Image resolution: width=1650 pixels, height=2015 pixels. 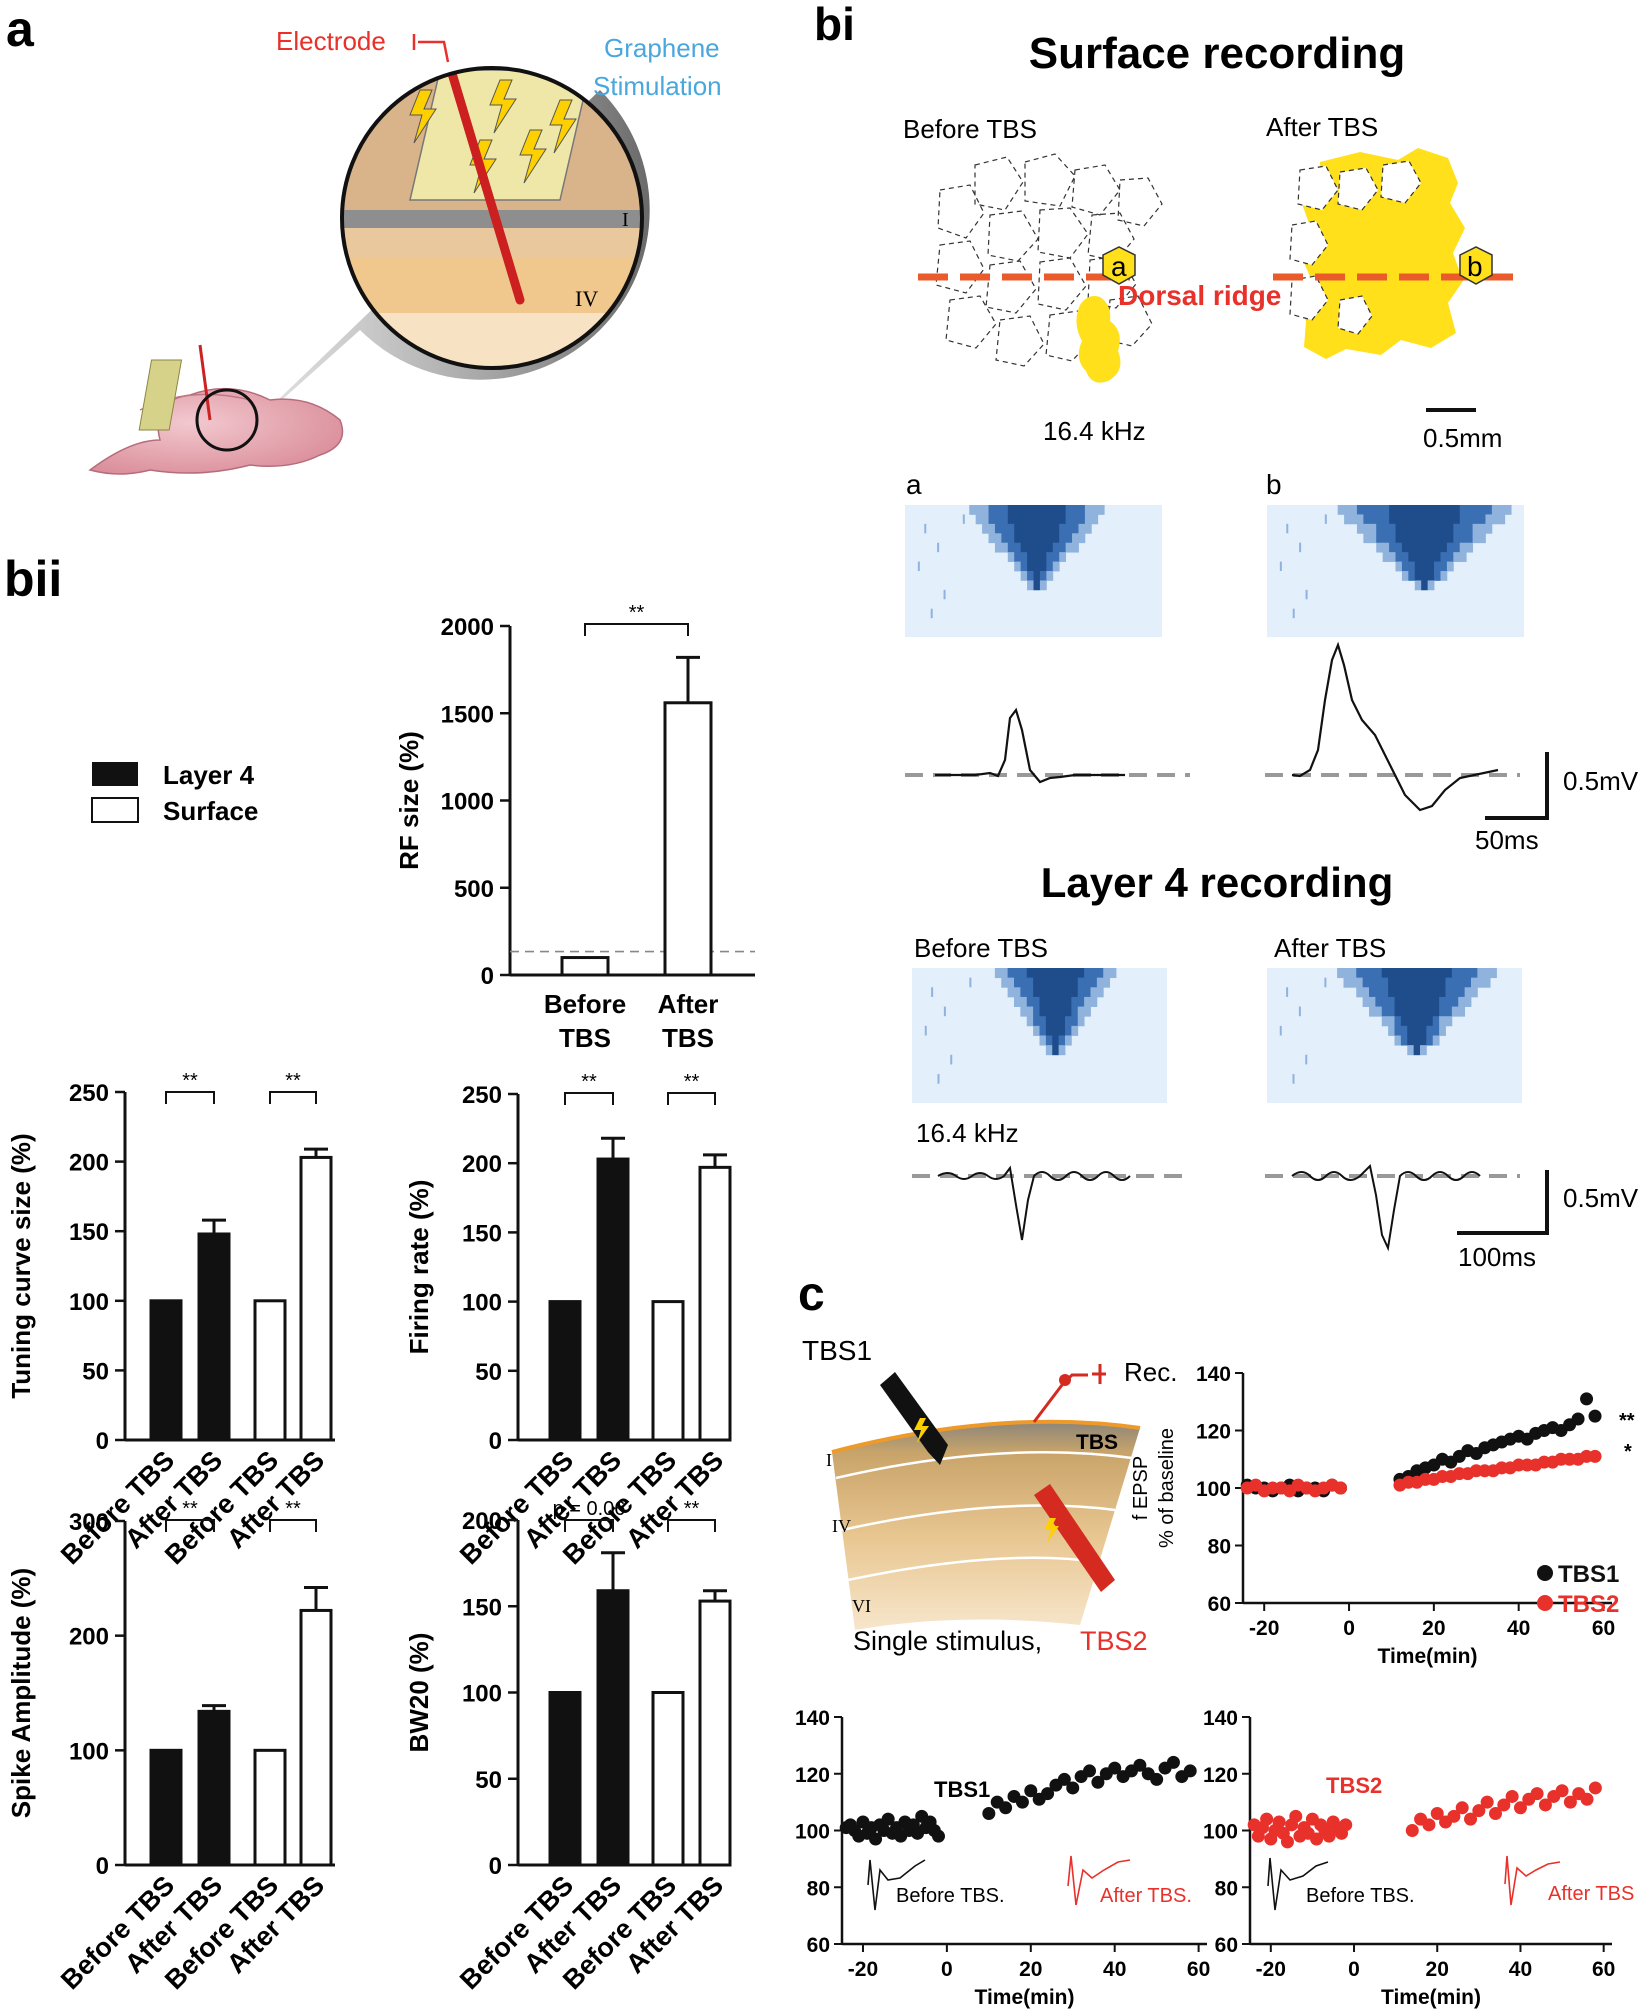 I want to click on x-tick-label: -20, so click(x=1264, y=1628).